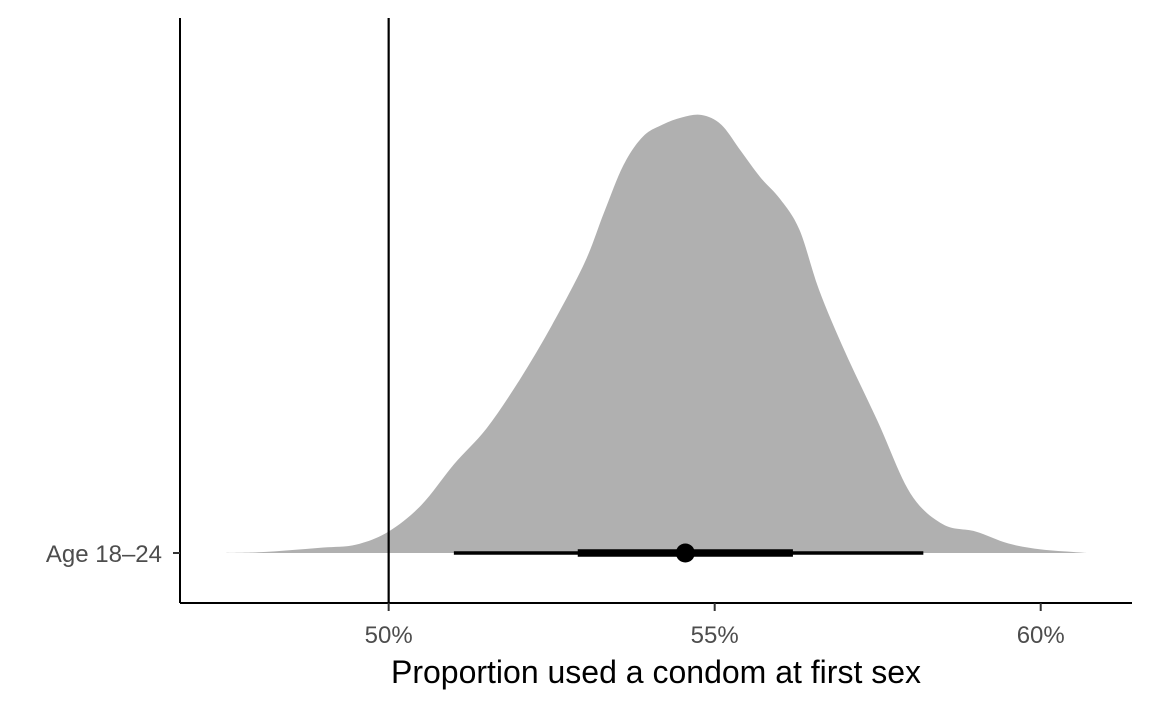 This screenshot has width=1152, height=711. What do you see at coordinates (113, 310) in the screenshot?
I see `y-axis: Age 18–24` at bounding box center [113, 310].